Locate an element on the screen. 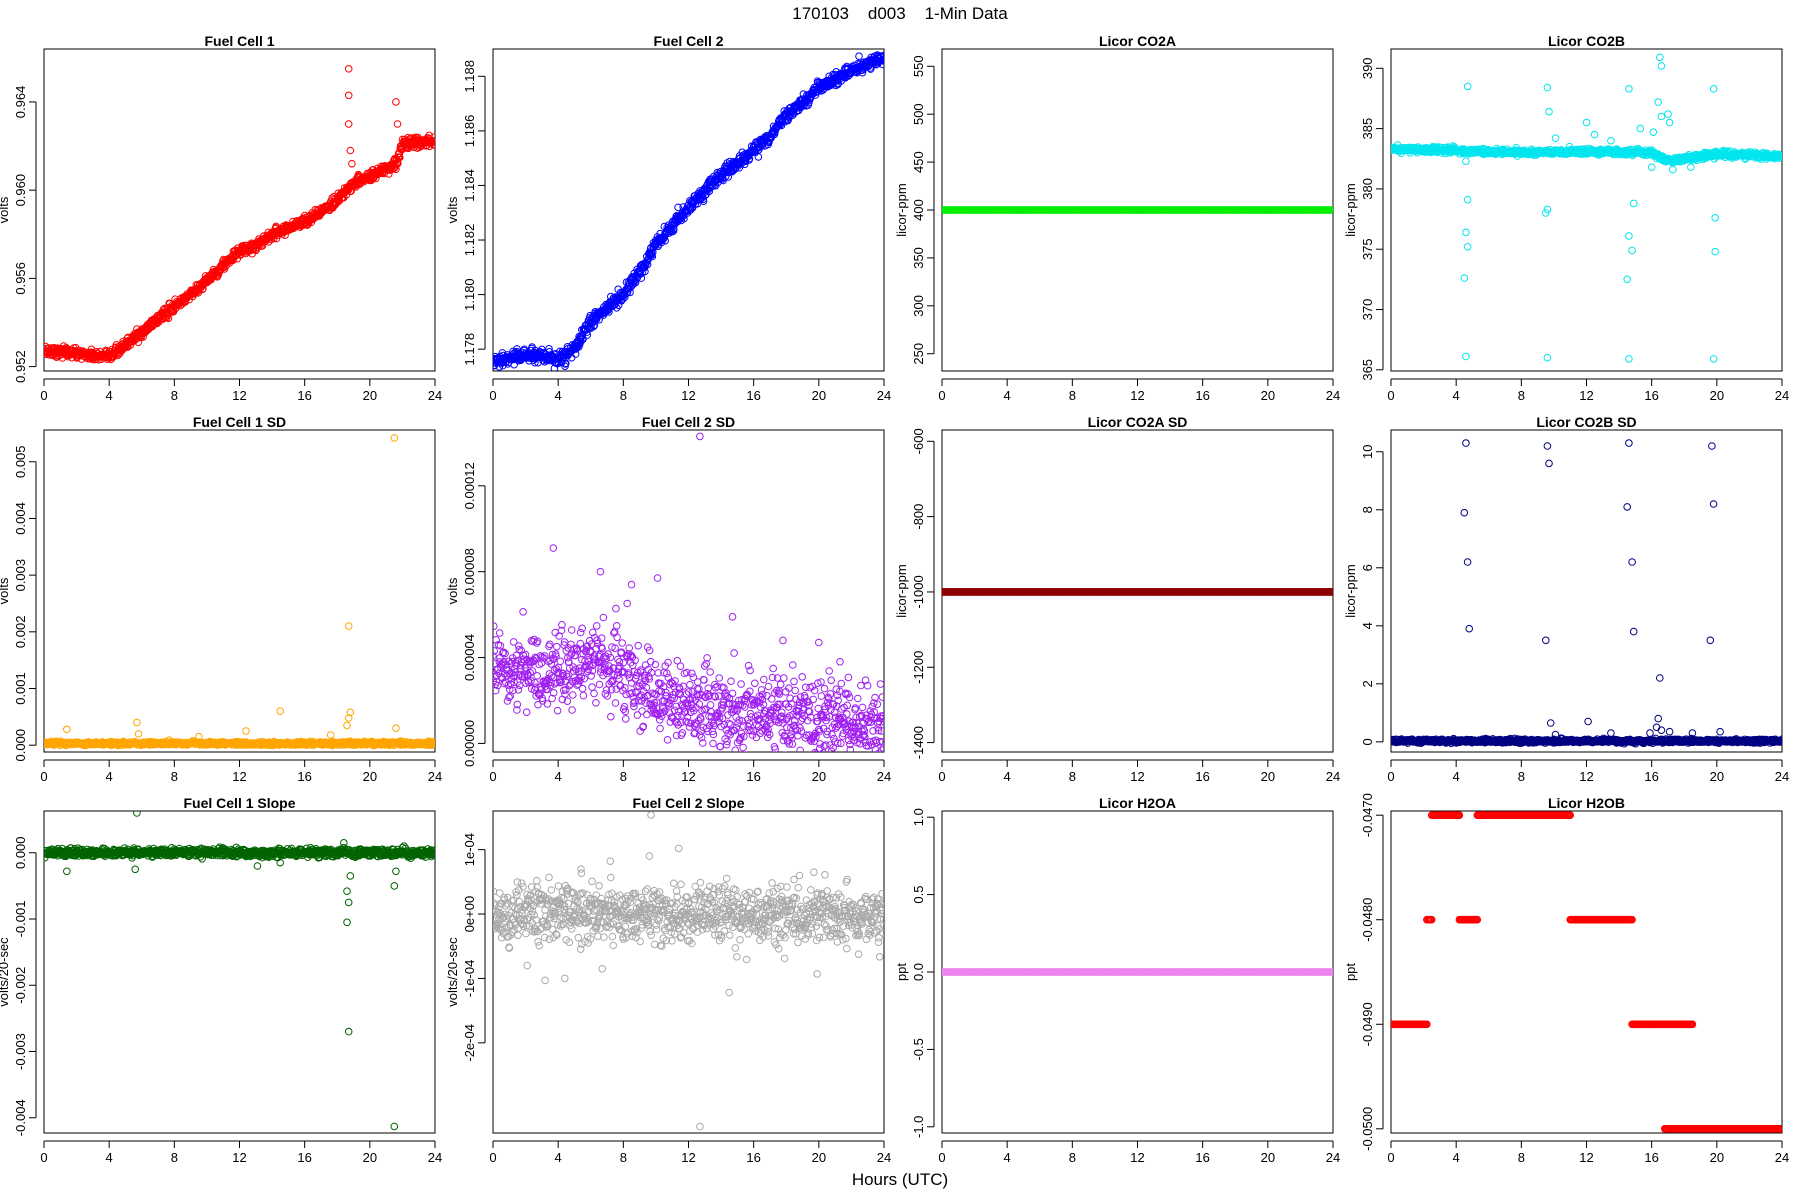 The image size is (1800, 1200). panel-title: Licor CO2A is located at coordinates (1137, 41).